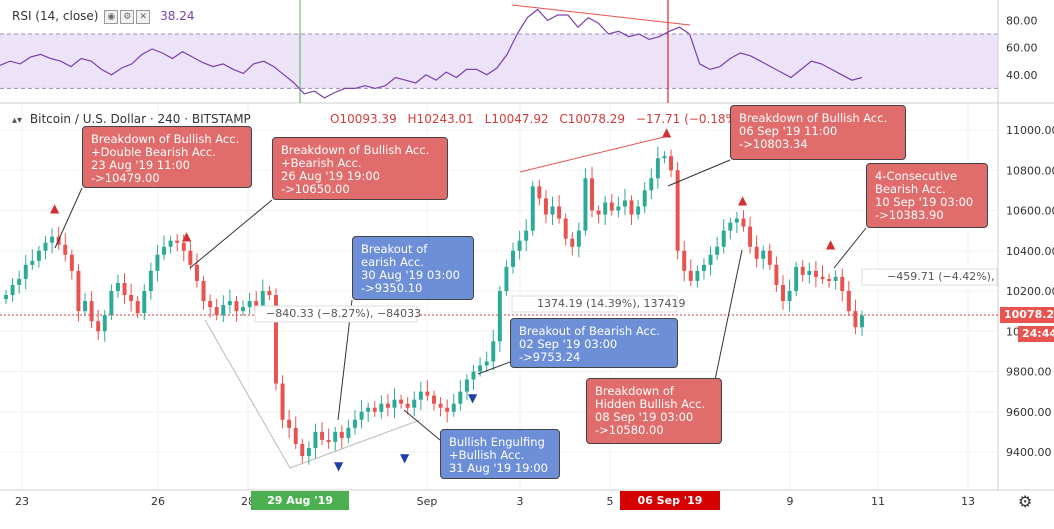  I want to click on price-tick-label: 9800.00, so click(1029, 372).